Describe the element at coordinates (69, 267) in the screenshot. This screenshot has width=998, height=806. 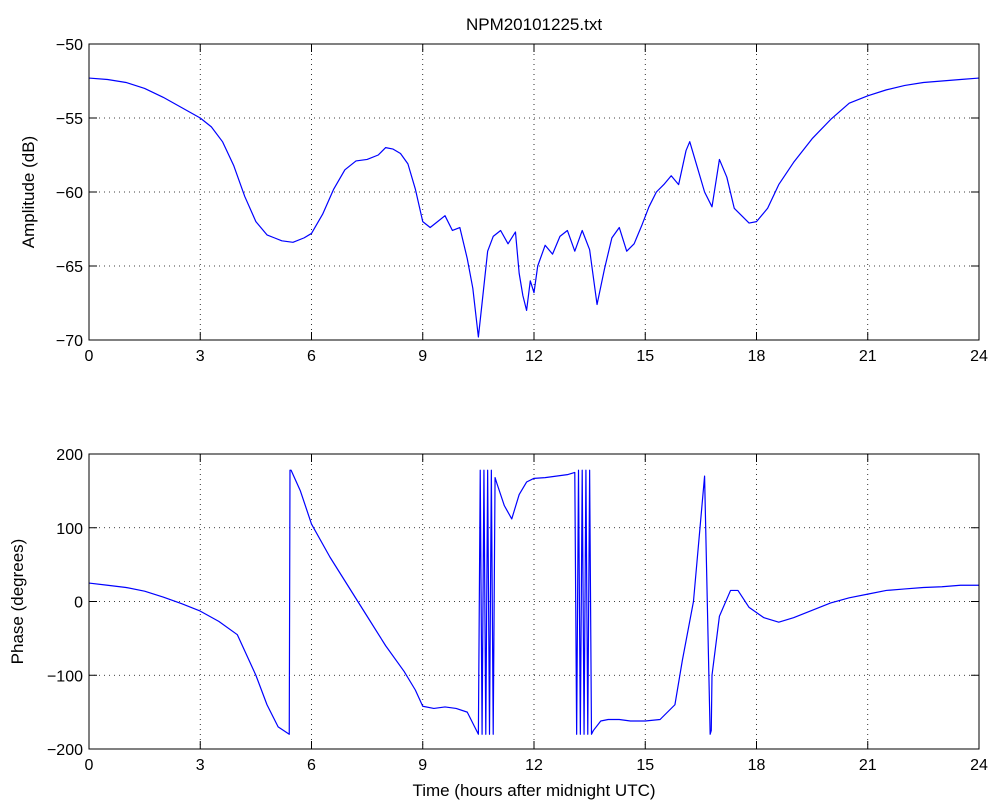
I see `amplitude-y-tick-label: −65` at that location.